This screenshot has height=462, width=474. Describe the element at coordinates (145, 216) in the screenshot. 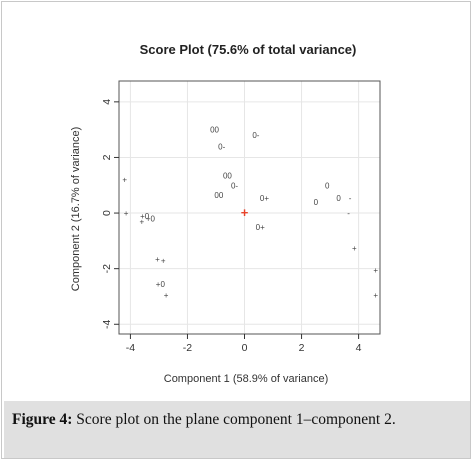

I see `score-point-3: +0` at that location.